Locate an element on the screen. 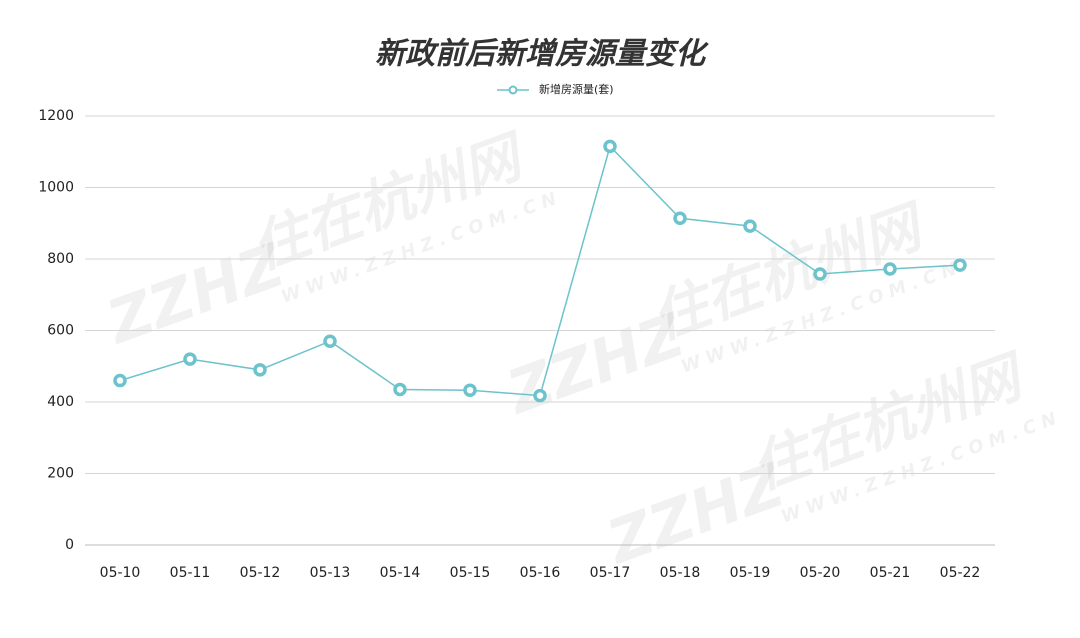 Image resolution: width=1080 pixels, height=638 pixels. x-tick-label: 05-17 is located at coordinates (610, 573).